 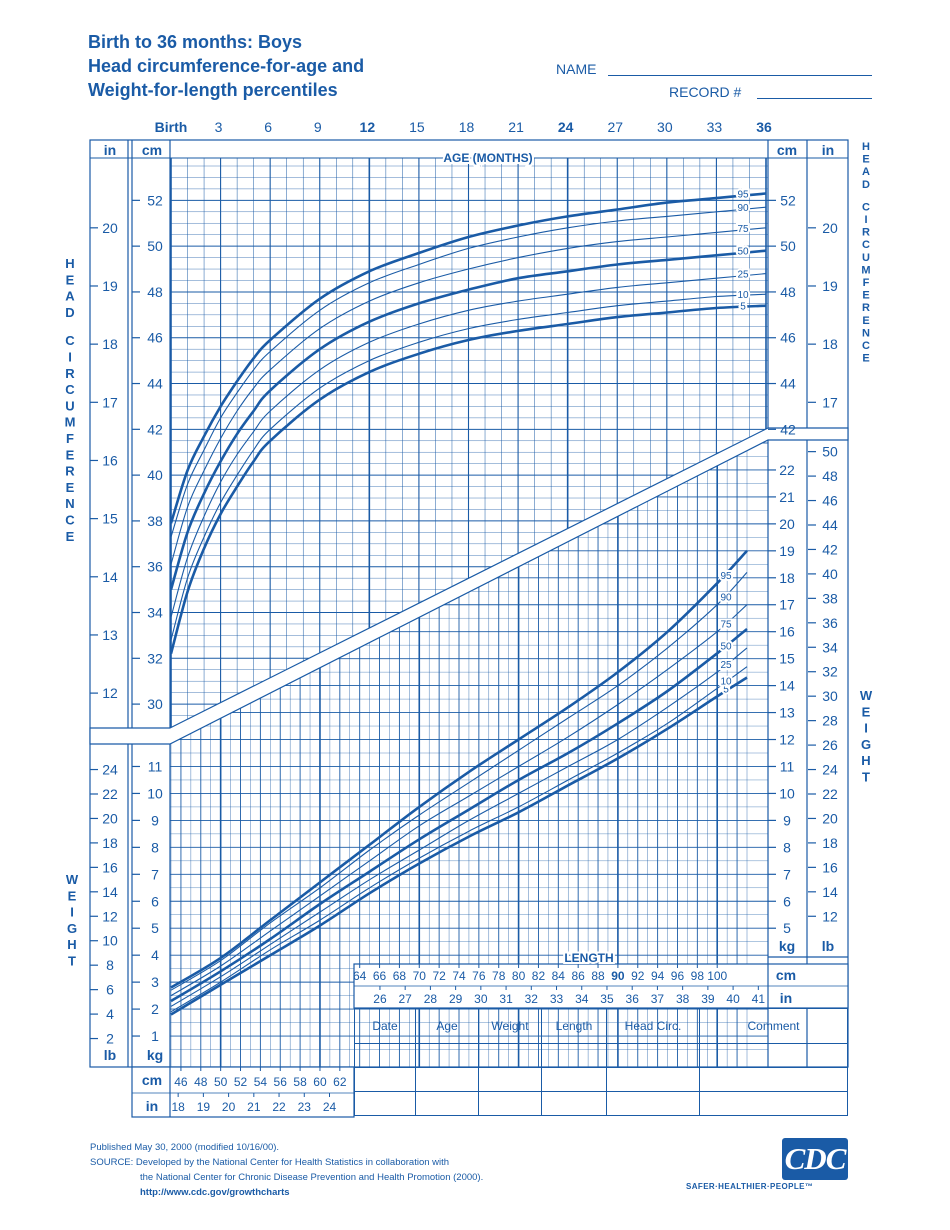 I want to click on weight-percentile-label: 90, so click(x=726, y=598).